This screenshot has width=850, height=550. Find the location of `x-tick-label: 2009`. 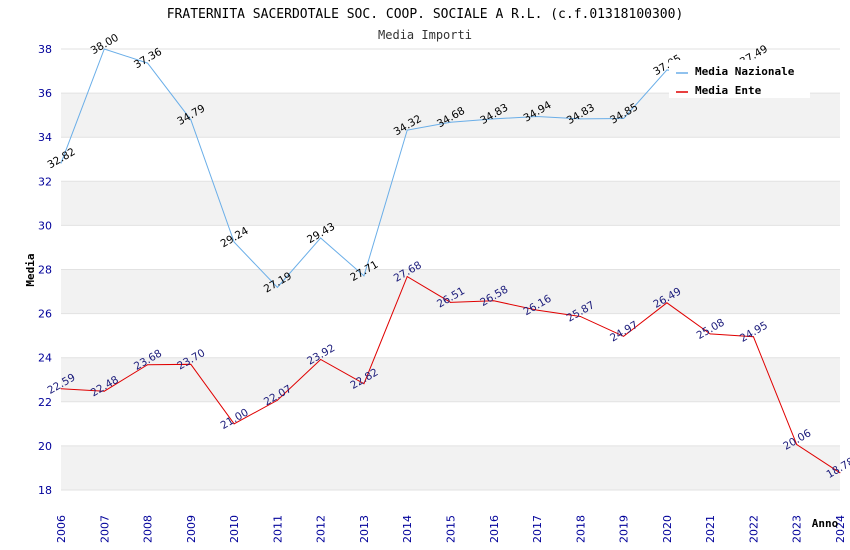

x-tick-label: 2009 is located at coordinates (191, 529).